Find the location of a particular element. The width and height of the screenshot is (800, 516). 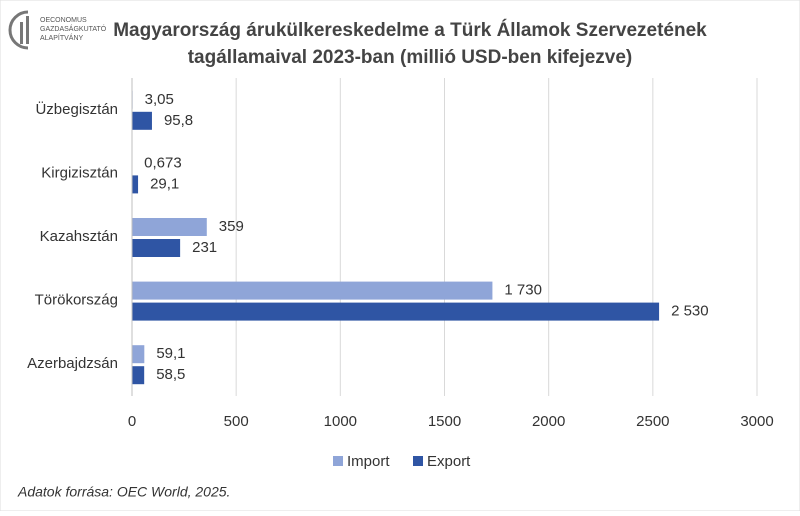

x-tick-label: 0 is located at coordinates (132, 421).